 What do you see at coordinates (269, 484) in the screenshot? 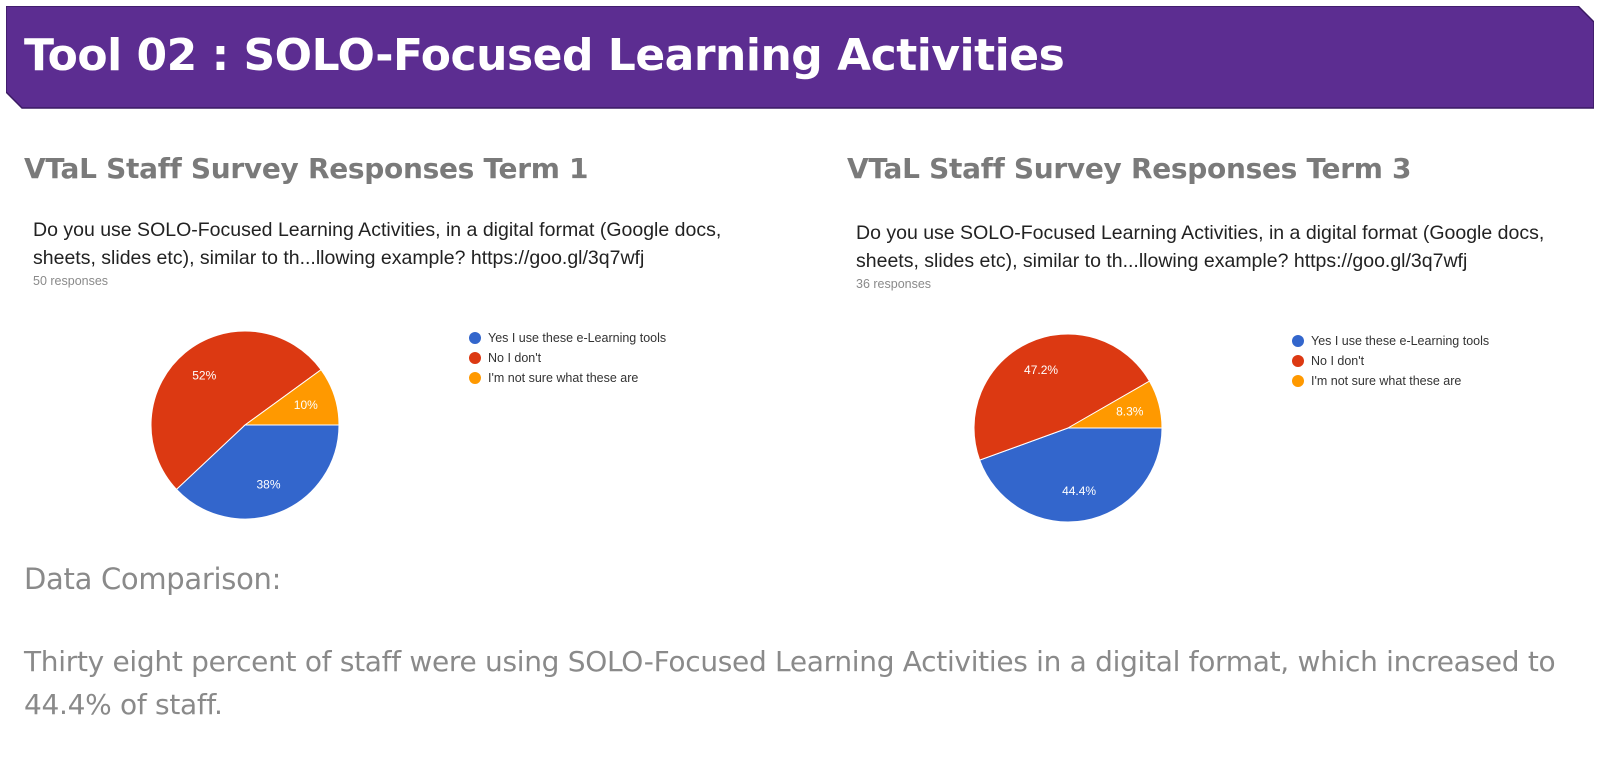
I see `pie-label-yes: 38%` at bounding box center [269, 484].